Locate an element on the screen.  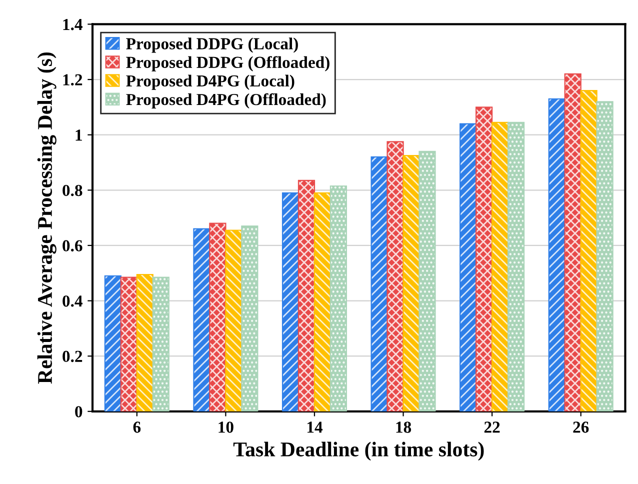
legend-label: Proposed DDPG (Local) is located at coordinates (212, 45).